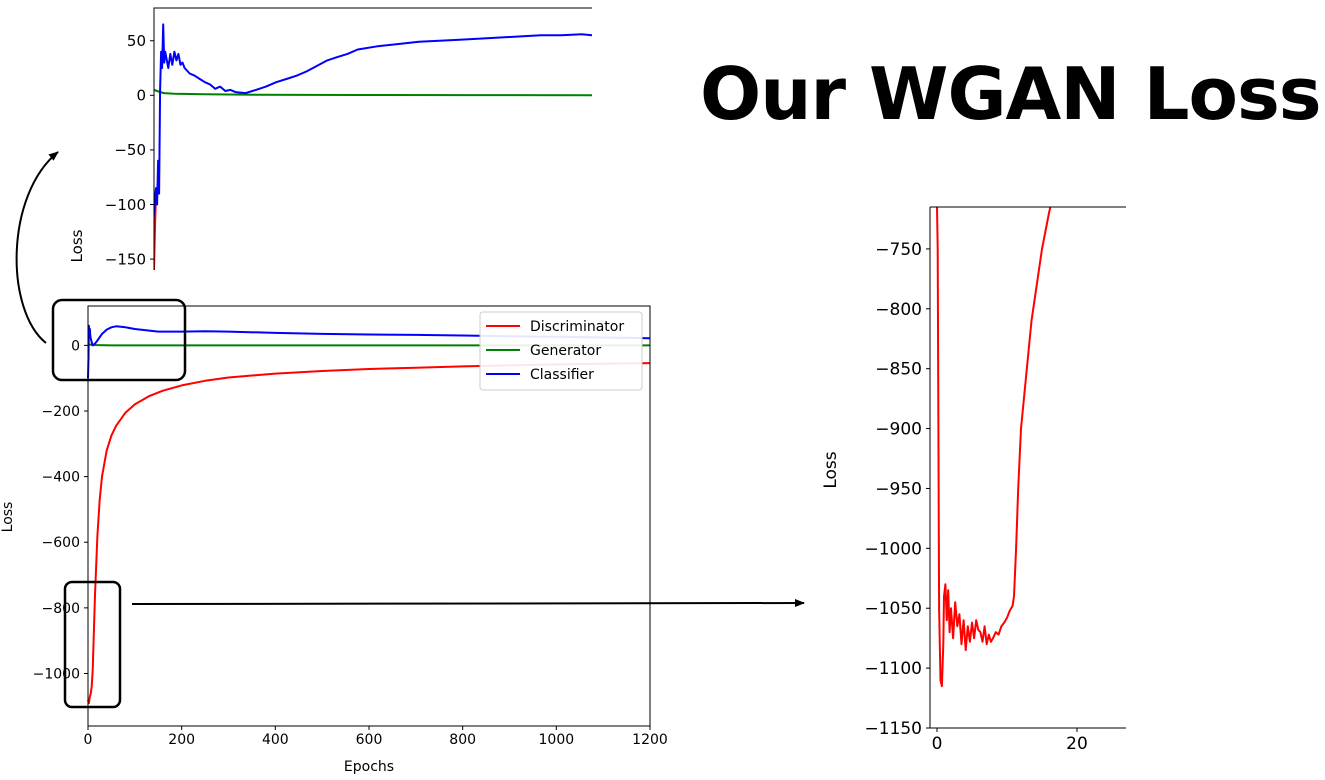 This screenshot has height=780, width=1325. I want to click on legend-label-discriminator: Discriminator, so click(577, 327).